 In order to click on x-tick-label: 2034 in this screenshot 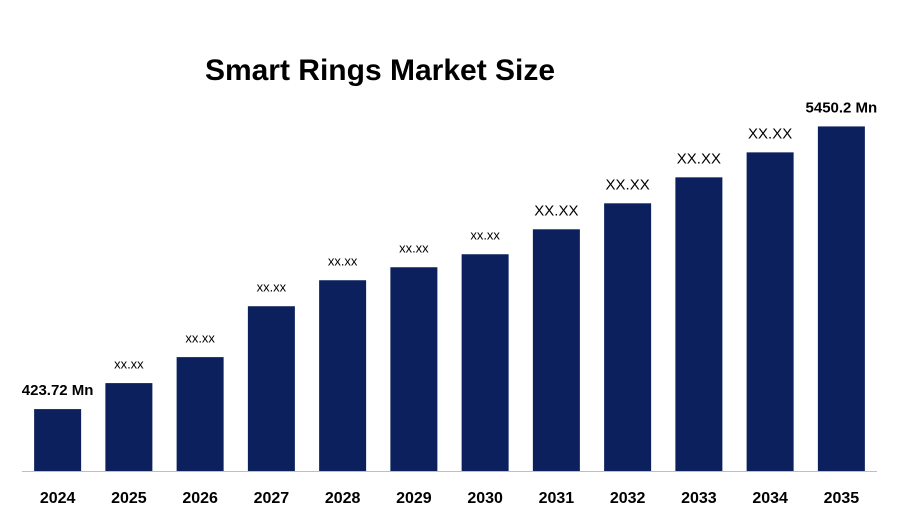, I will do `click(770, 498)`.